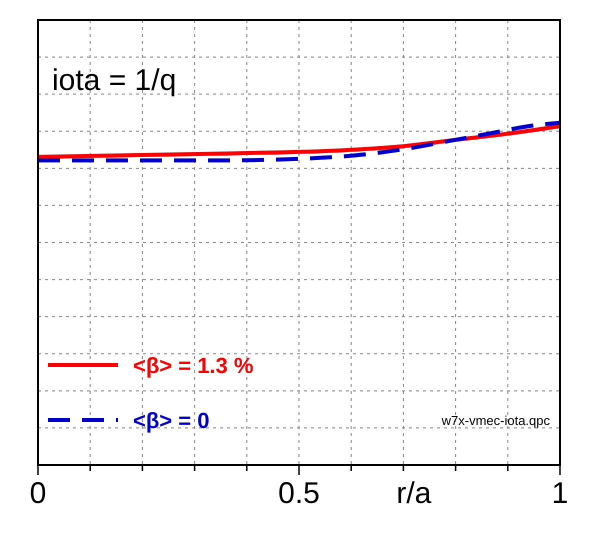  What do you see at coordinates (560, 493) in the screenshot?
I see `x-tick-label: 1` at bounding box center [560, 493].